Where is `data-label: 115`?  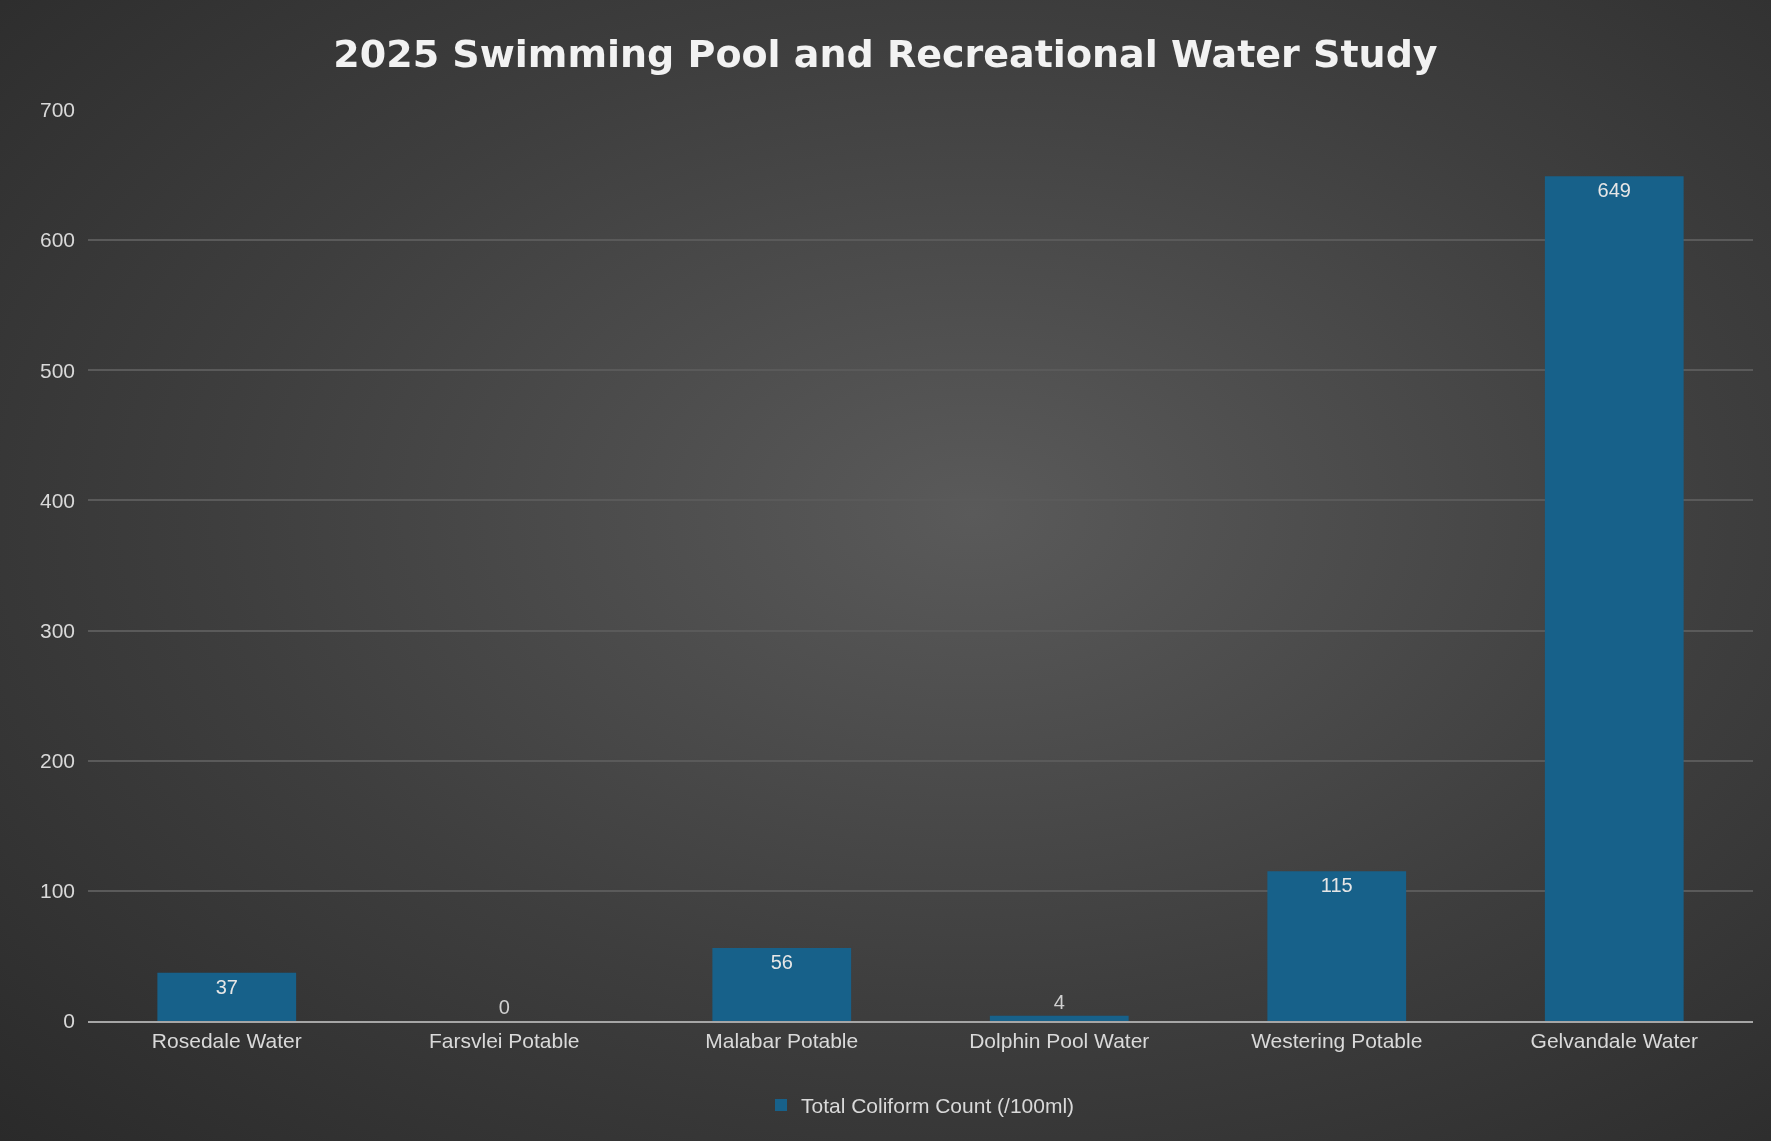
data-label: 115 is located at coordinates (1336, 885).